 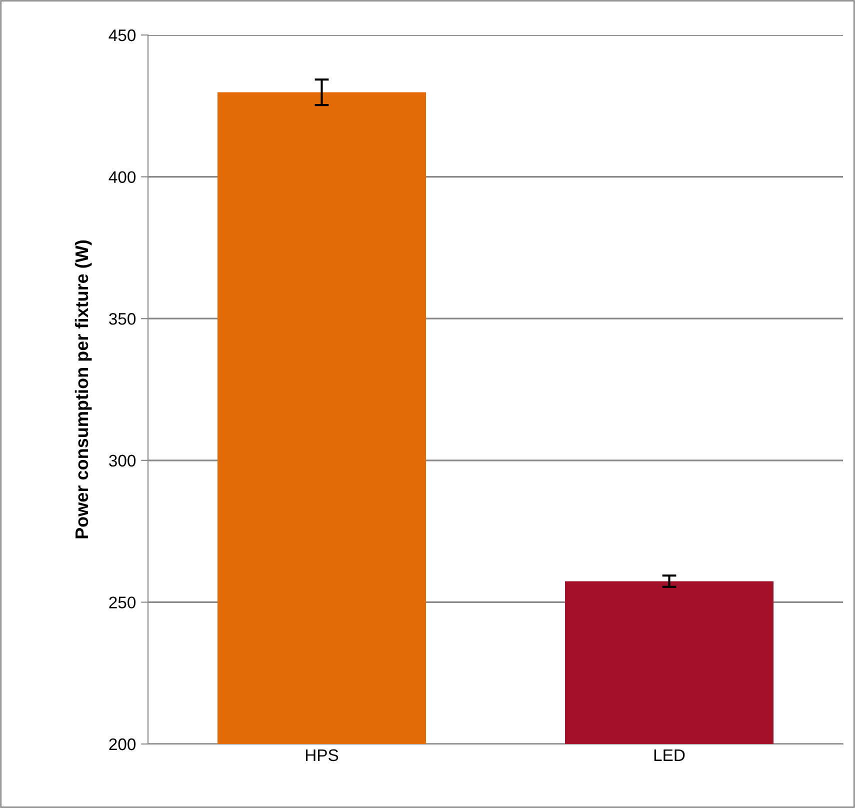 What do you see at coordinates (122, 460) in the screenshot?
I see `y-tick-label: 300` at bounding box center [122, 460].